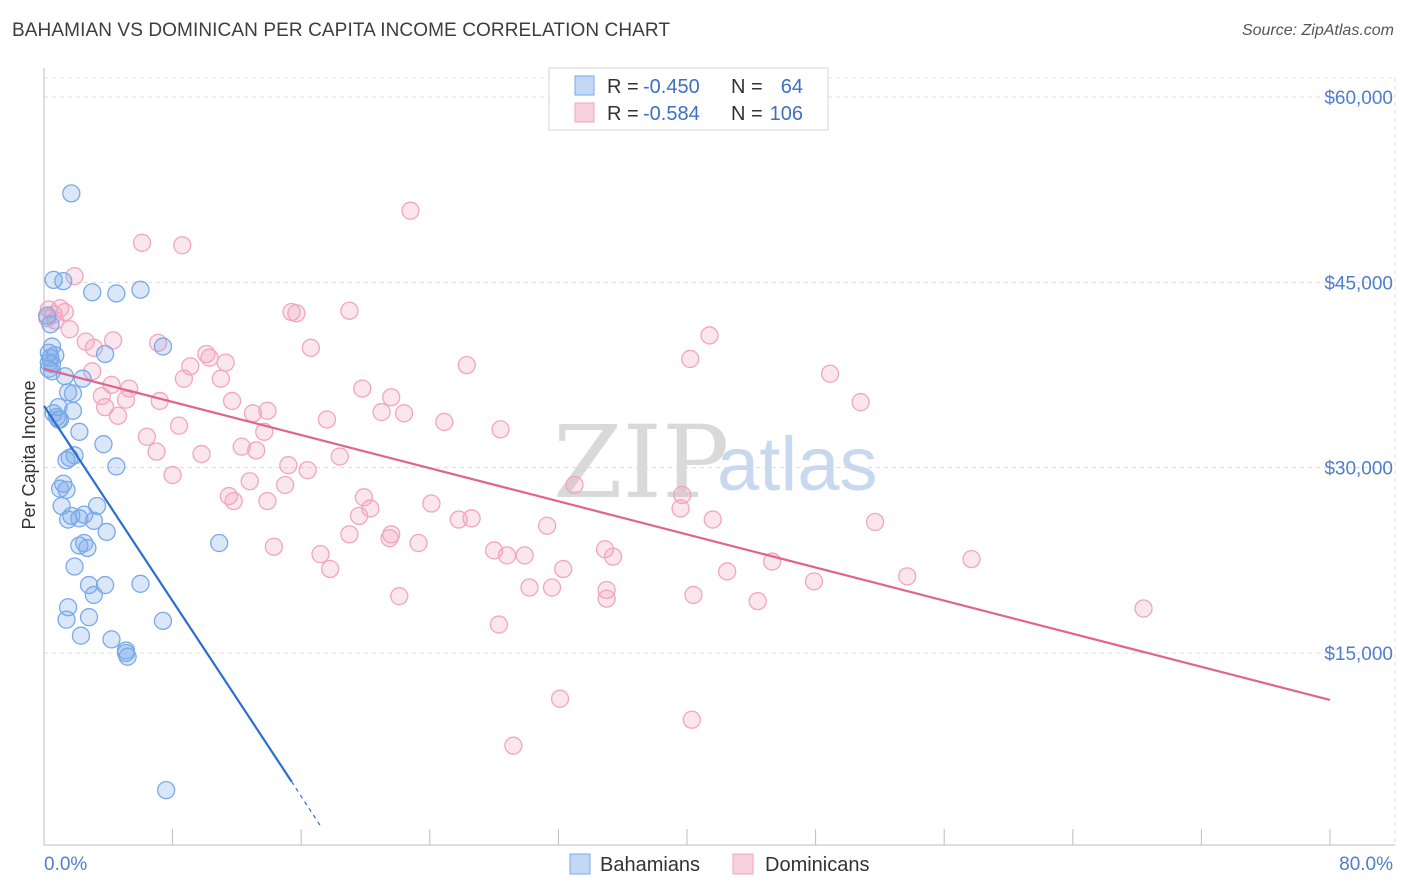 The image size is (1406, 892). Describe the element at coordinates (797, 464) in the screenshot. I see `watermark-atlas: atlas` at that location.